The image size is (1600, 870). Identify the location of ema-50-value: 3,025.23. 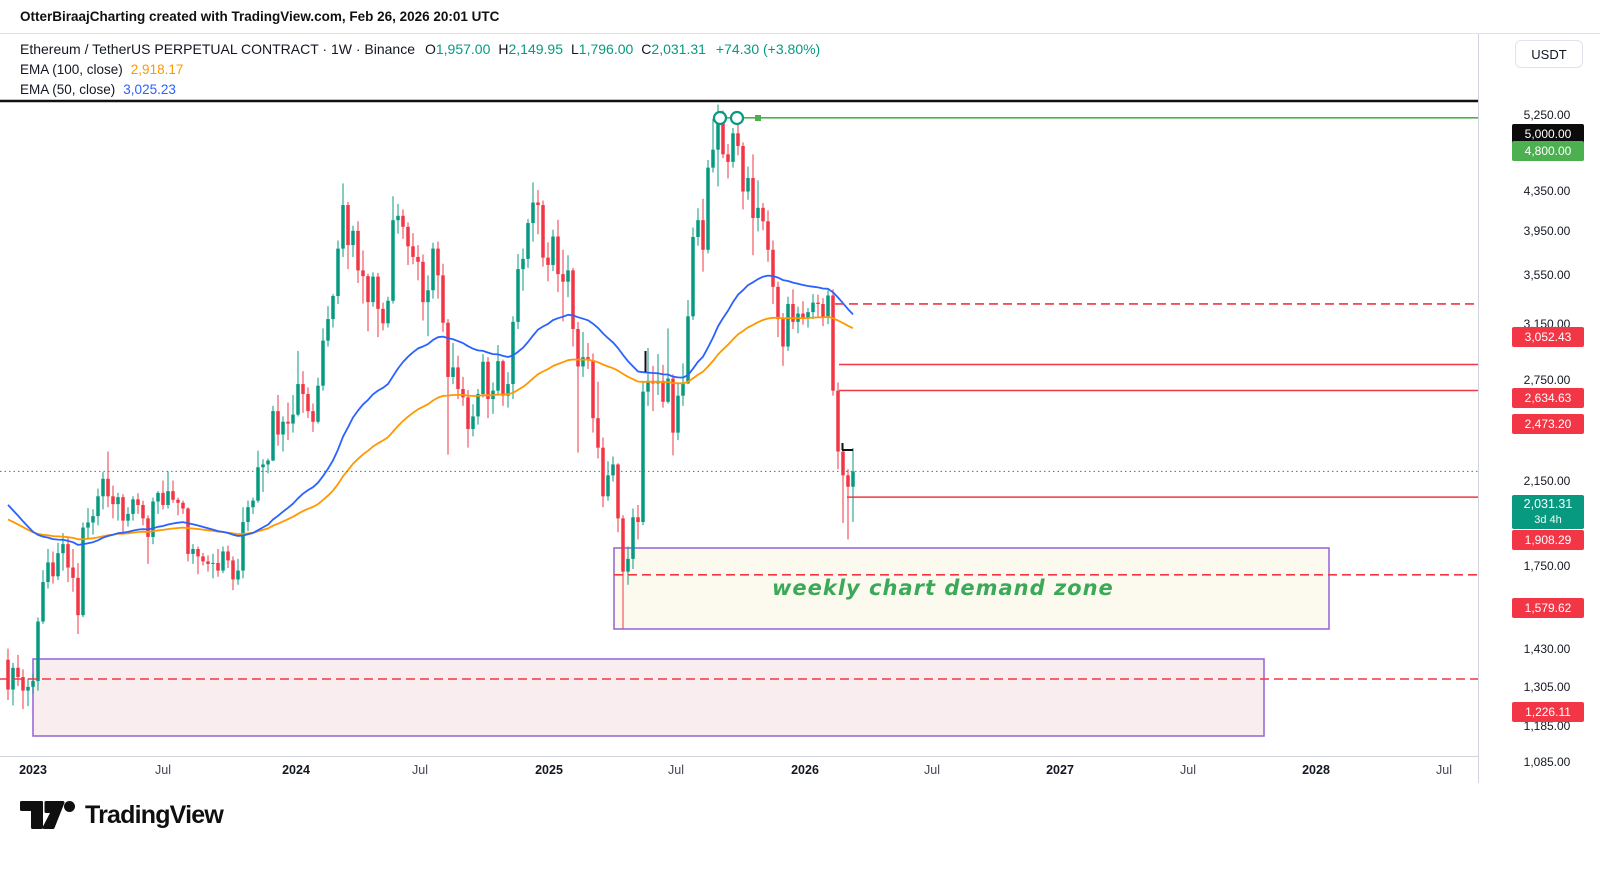
(149, 89).